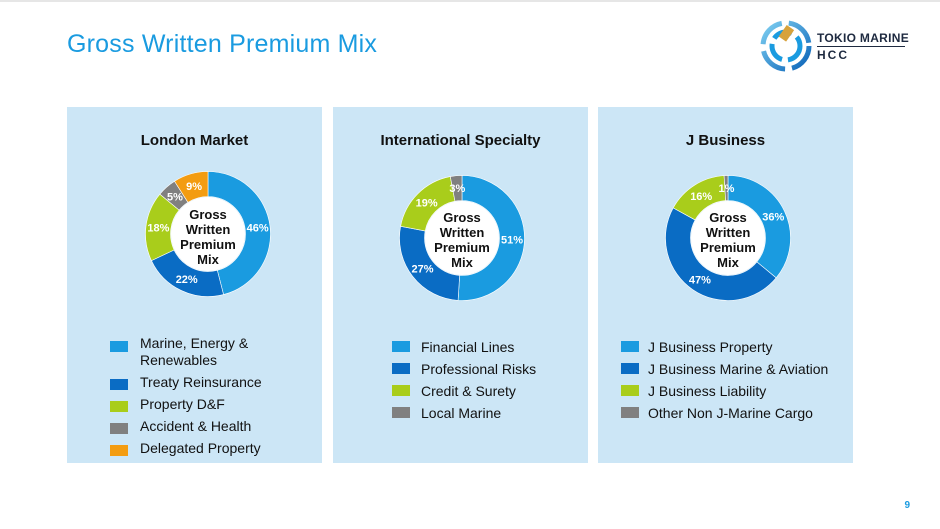  Describe the element at coordinates (863, 38) in the screenshot. I see `logo-text-primary: TOKIO MARINE` at that location.